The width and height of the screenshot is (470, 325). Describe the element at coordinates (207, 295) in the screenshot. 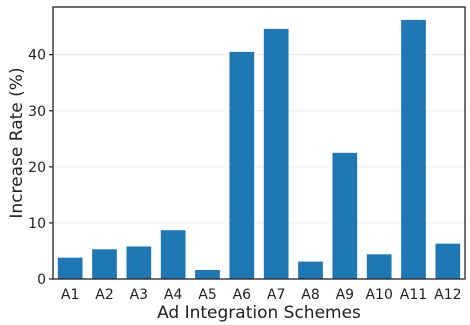

I see `x-tick-label: A5` at that location.